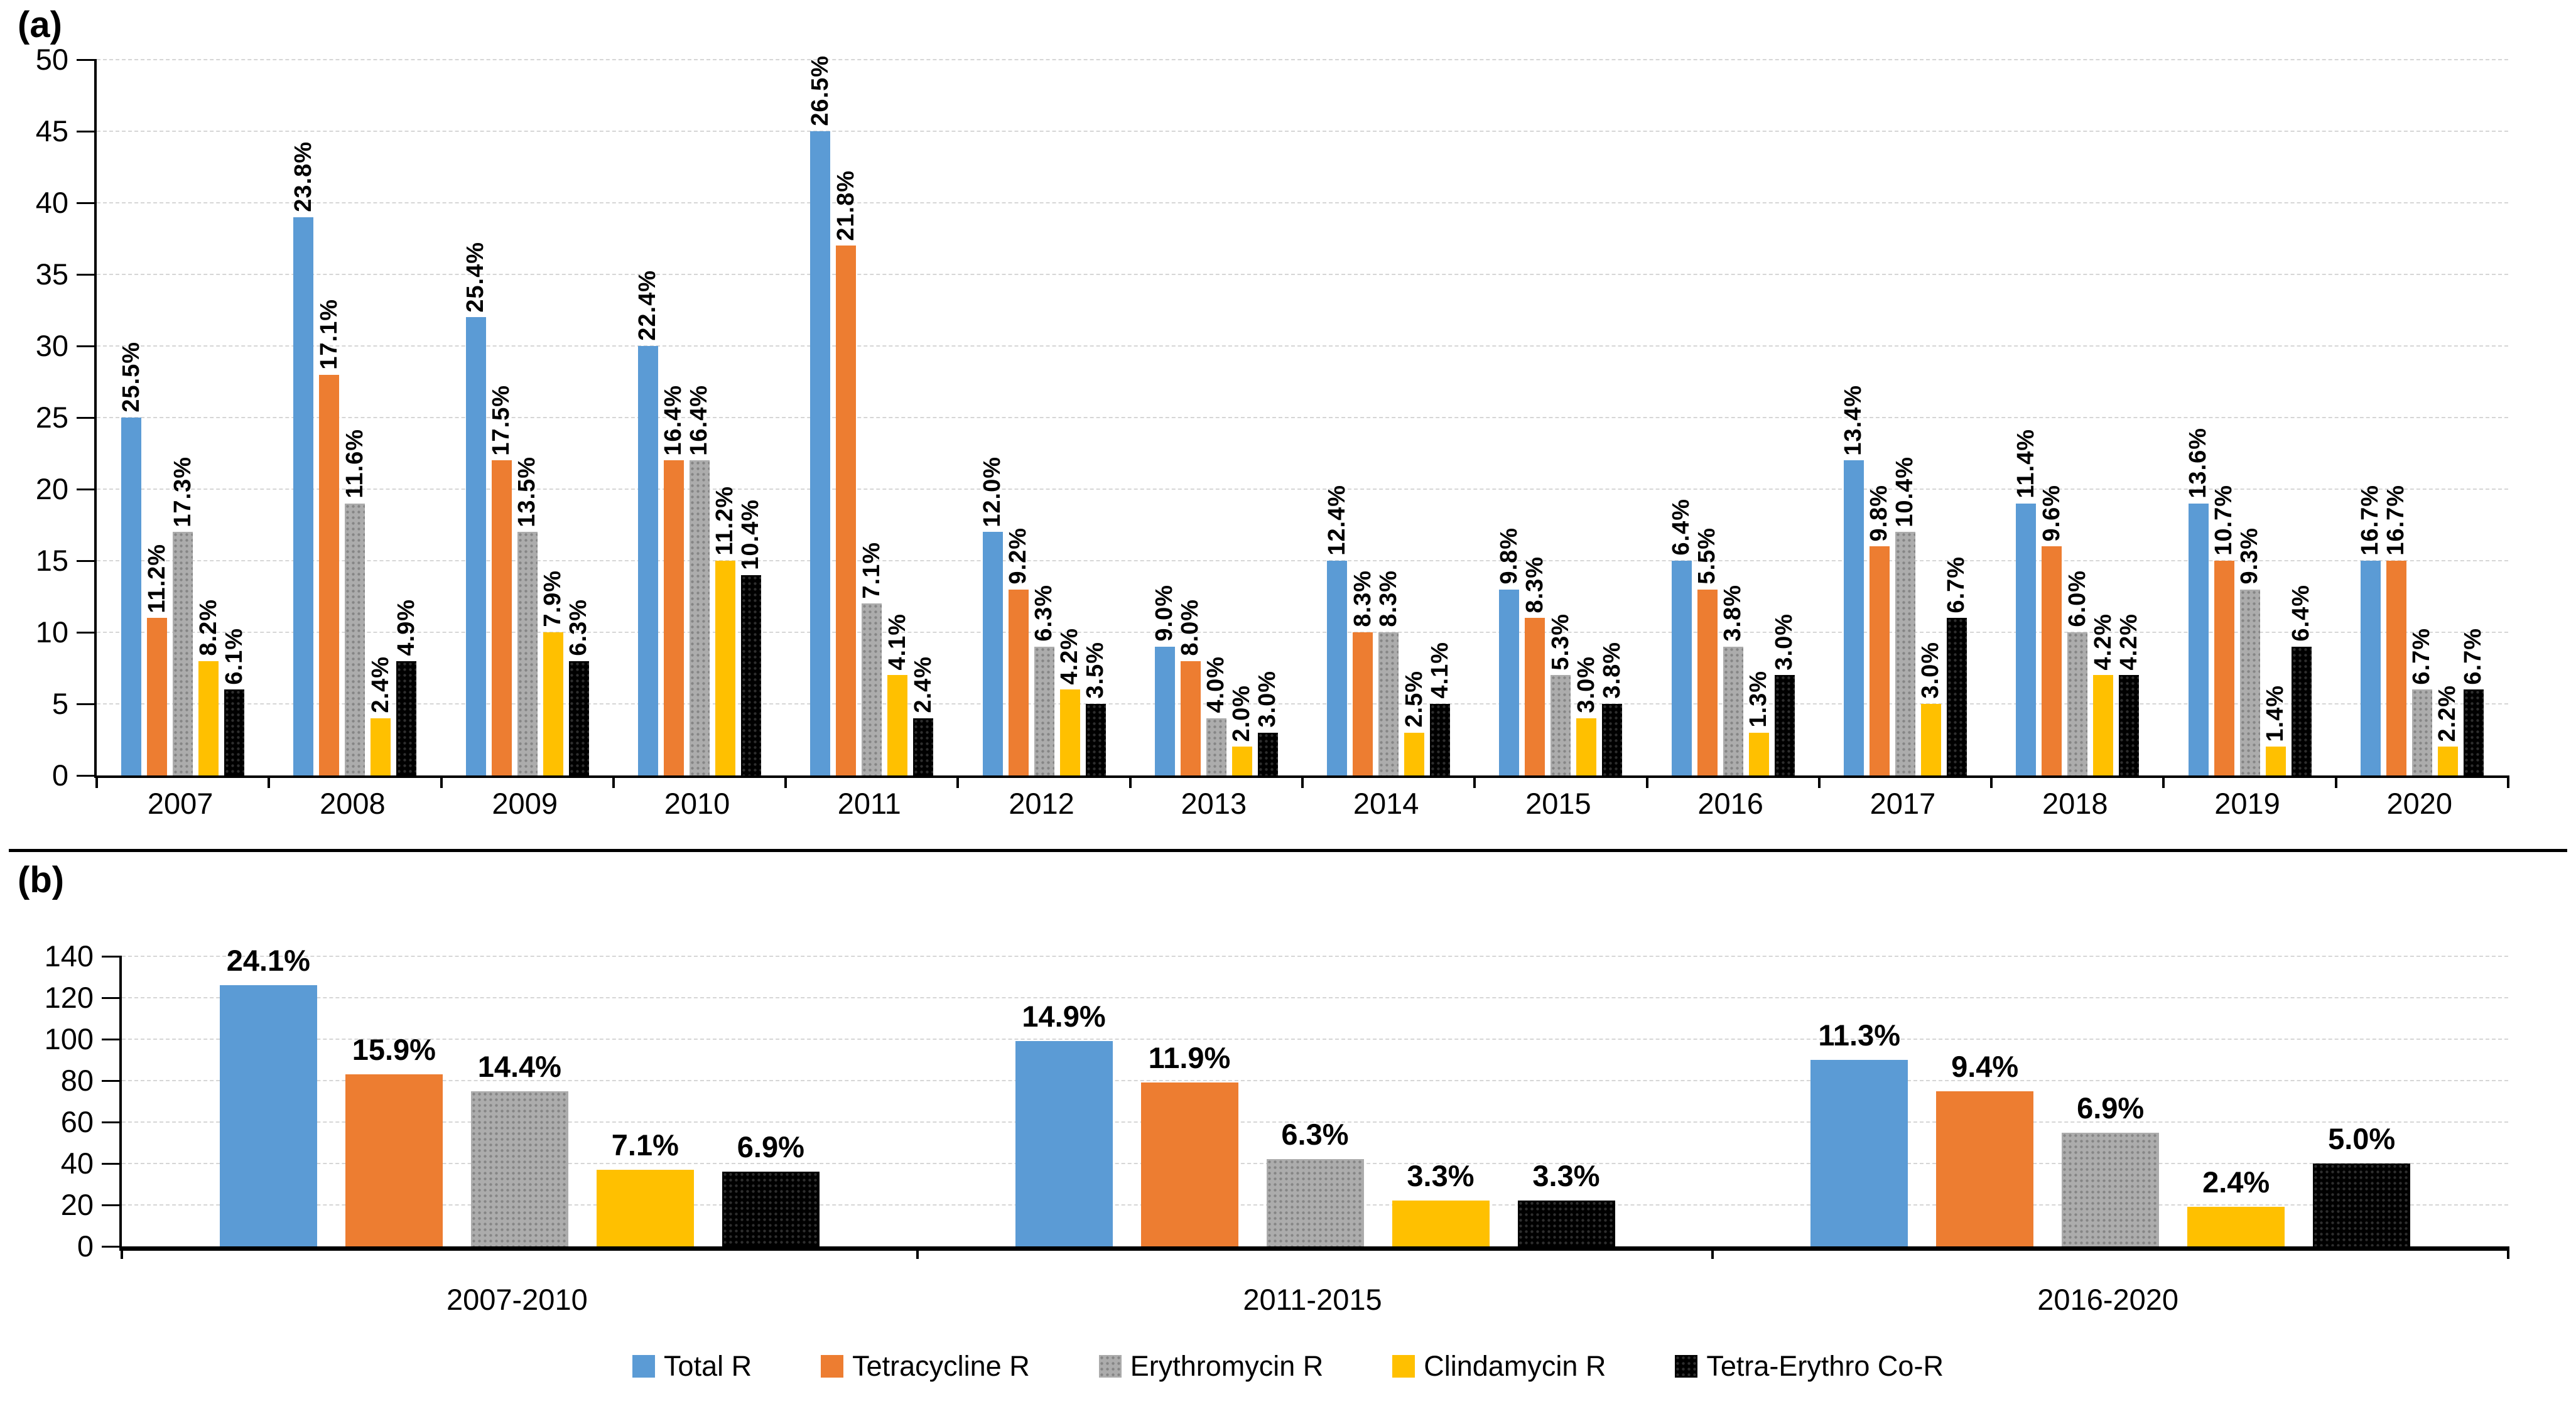 Image resolution: width=2576 pixels, height=1409 pixels. Describe the element at coordinates (1810, 1367) in the screenshot. I see `legend-item-tetra-erythro-co-r: Tetra-Erythro Co-R` at that location.